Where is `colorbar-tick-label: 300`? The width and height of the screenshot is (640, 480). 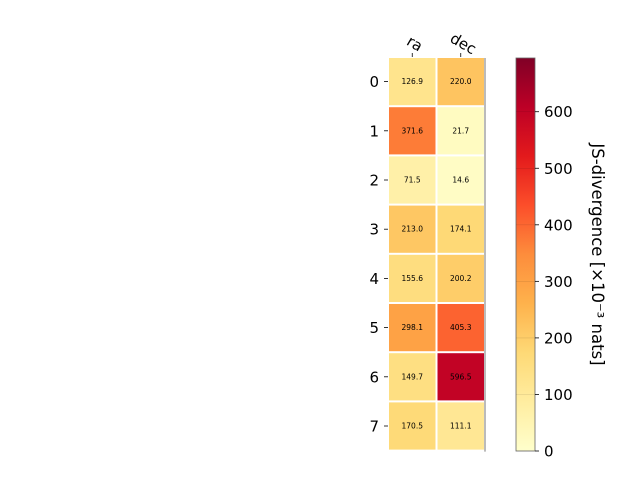
colorbar-tick-label: 300 is located at coordinates (558, 282).